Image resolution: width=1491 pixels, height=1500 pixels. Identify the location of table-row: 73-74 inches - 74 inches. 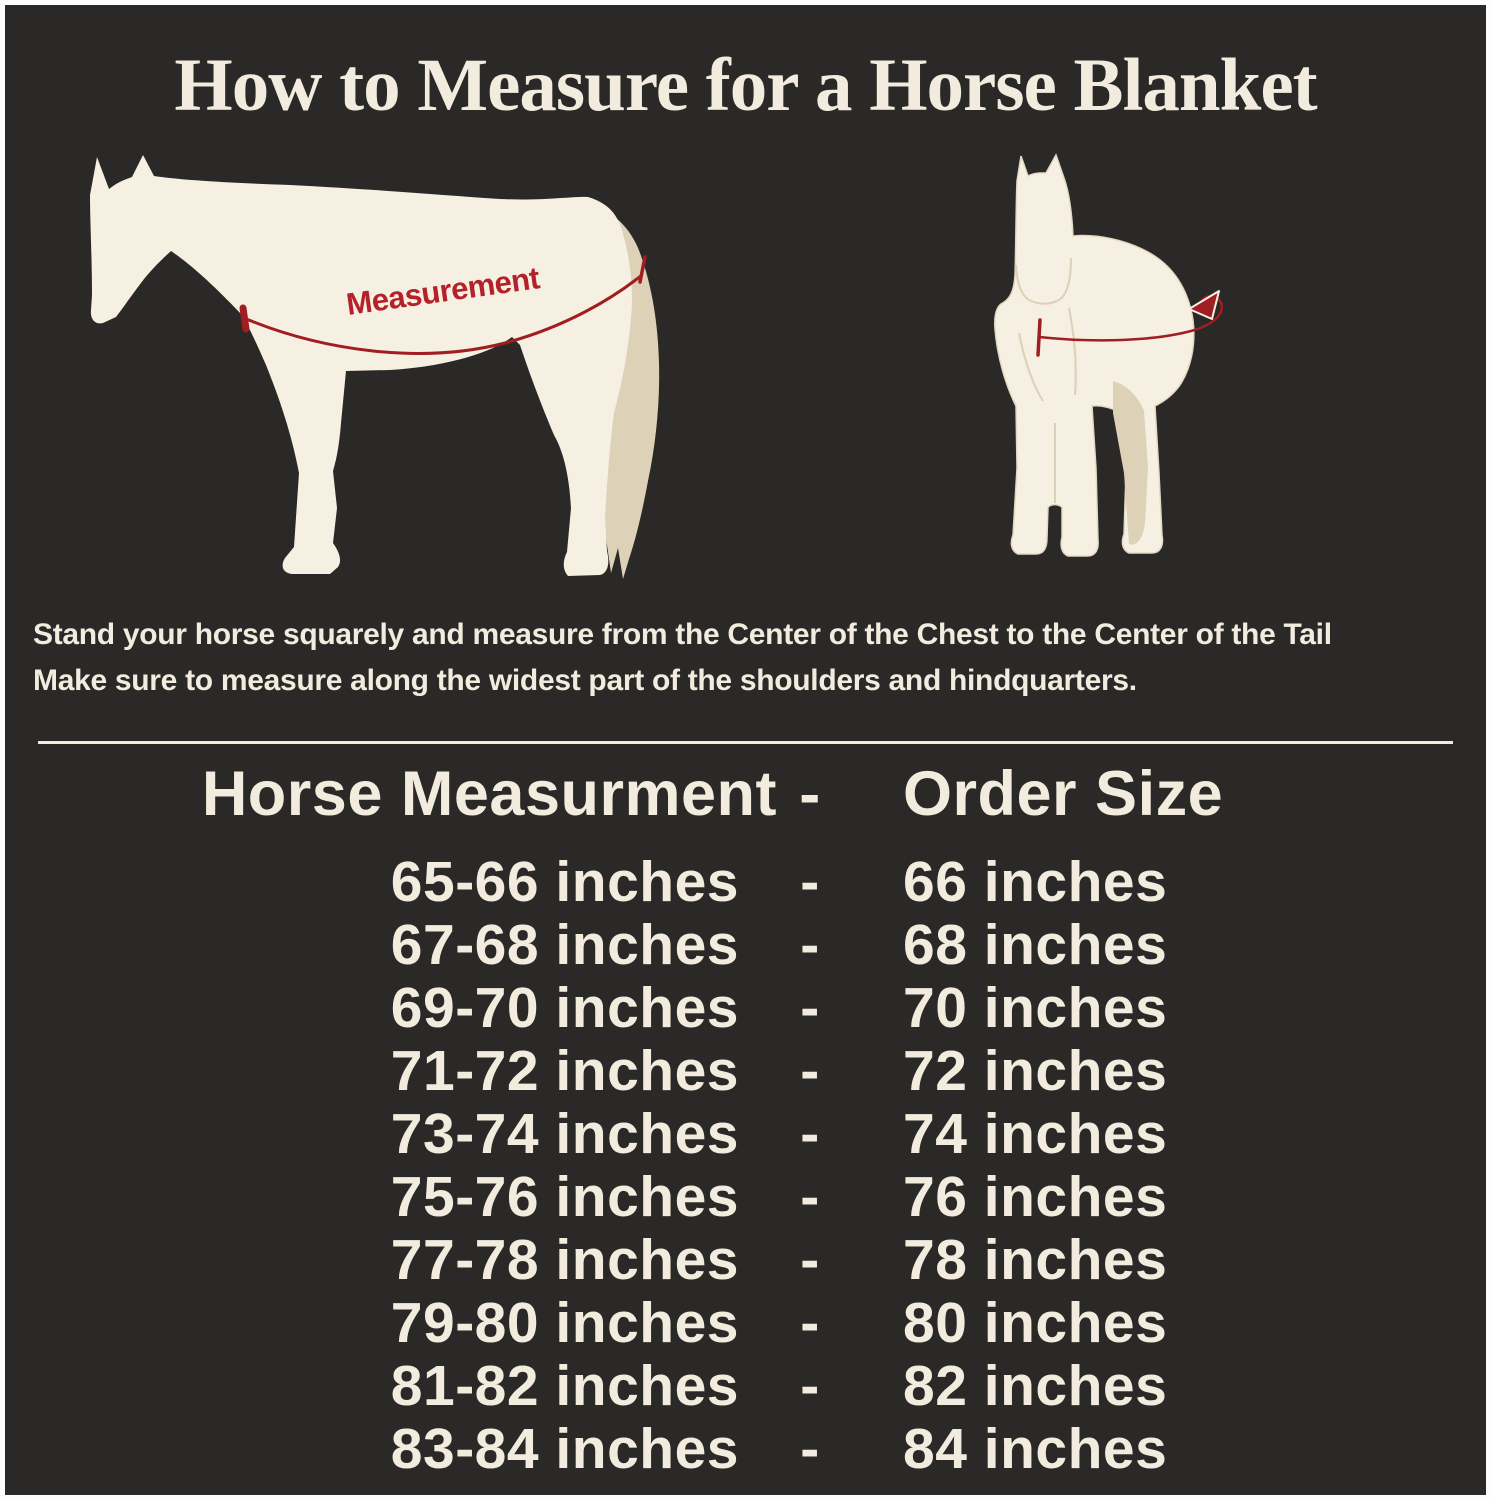
(745, 1134).